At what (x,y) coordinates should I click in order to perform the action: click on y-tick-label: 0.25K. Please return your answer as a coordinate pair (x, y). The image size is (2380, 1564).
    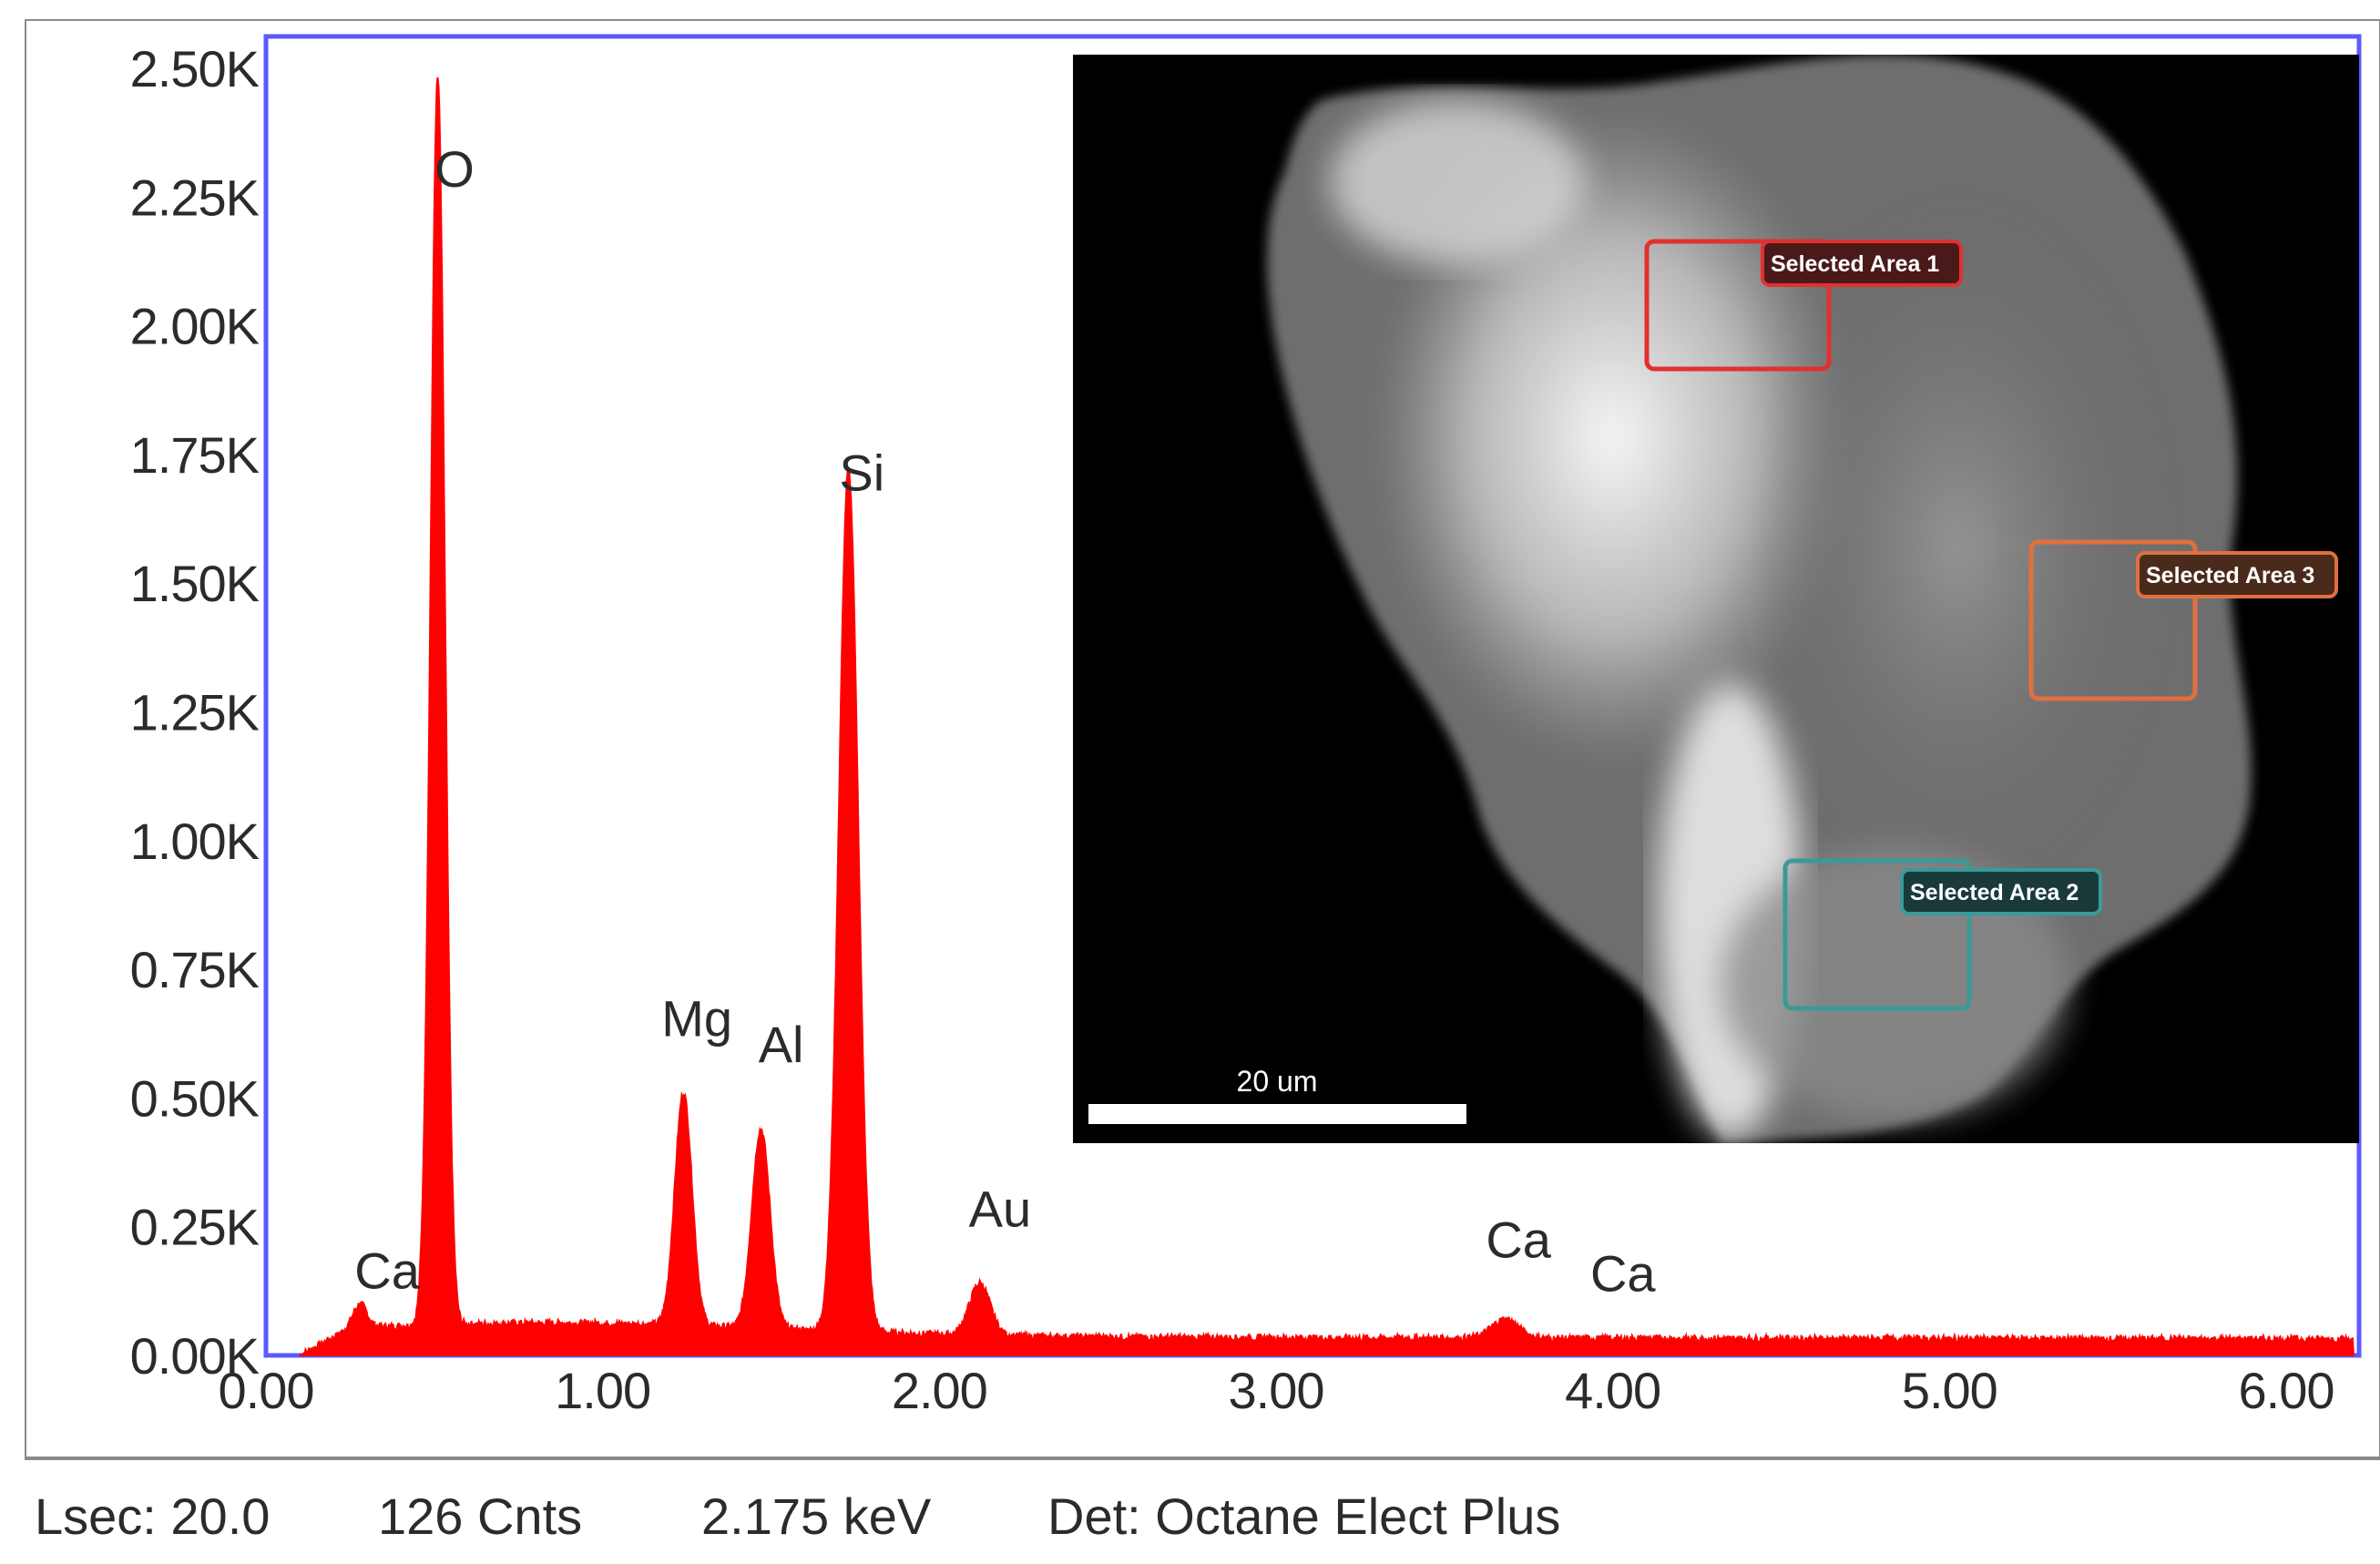
    Looking at the image, I should click on (195, 1227).